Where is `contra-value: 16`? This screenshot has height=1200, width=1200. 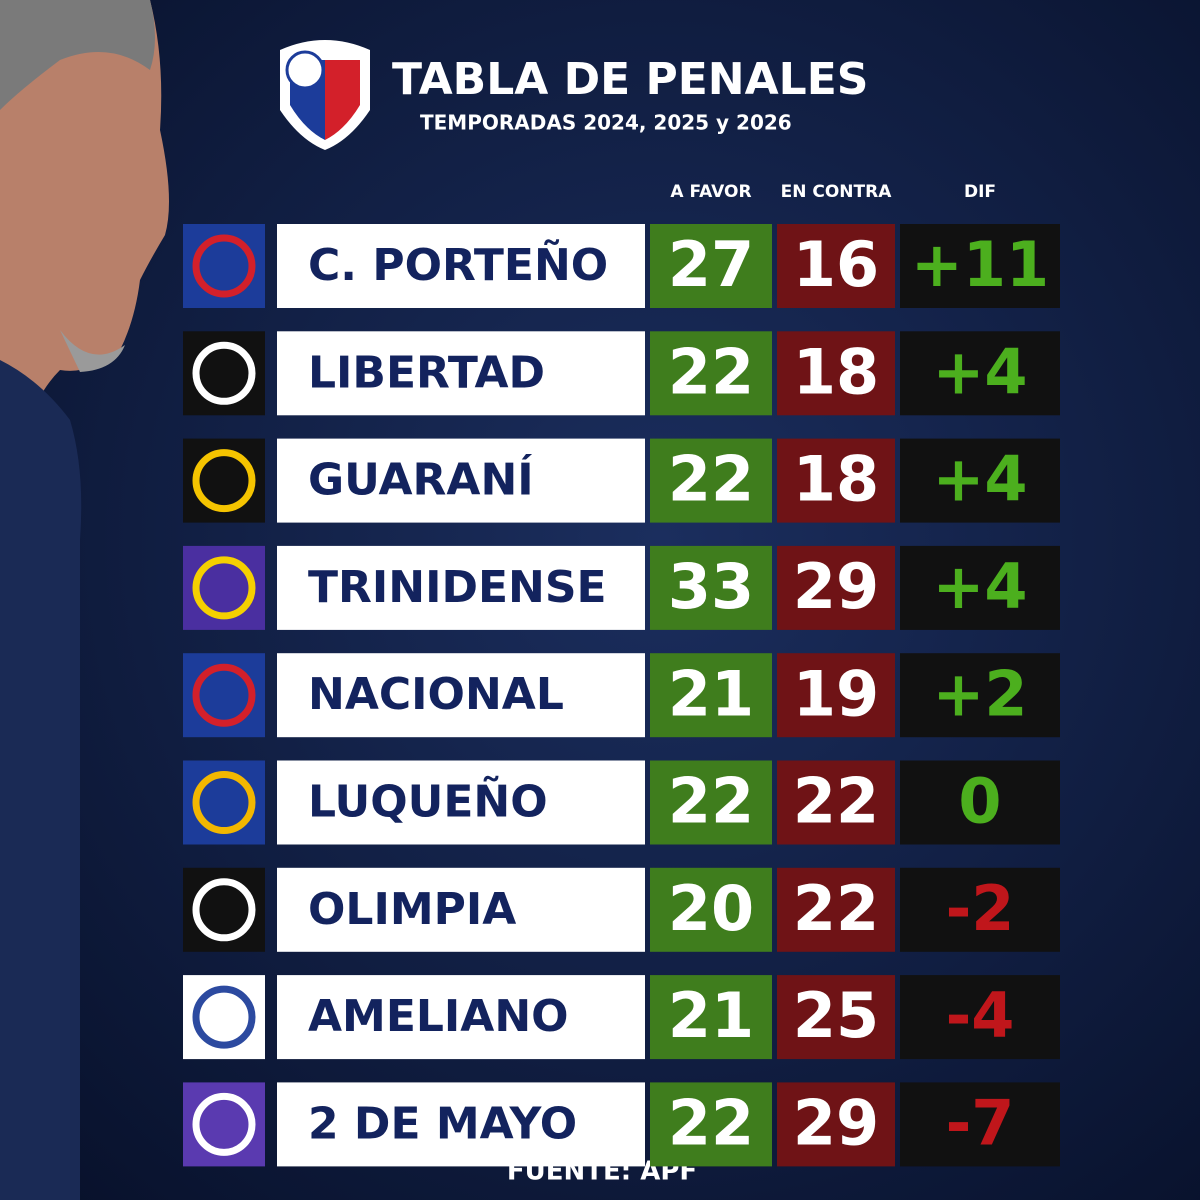 contra-value: 16 is located at coordinates (836, 264).